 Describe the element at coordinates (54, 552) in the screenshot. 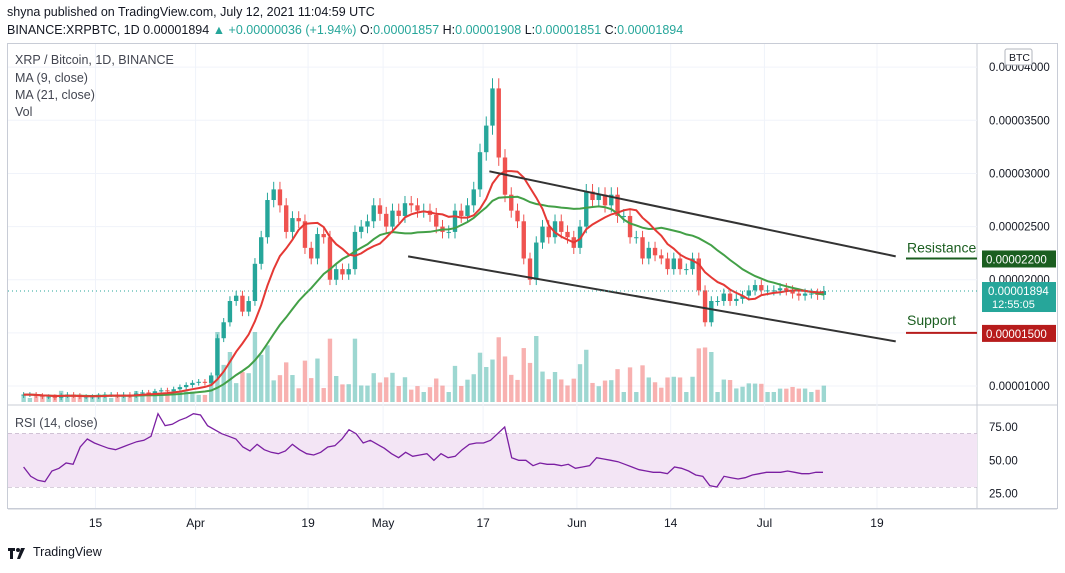

I see `tradingview-logo: TradingView` at that location.